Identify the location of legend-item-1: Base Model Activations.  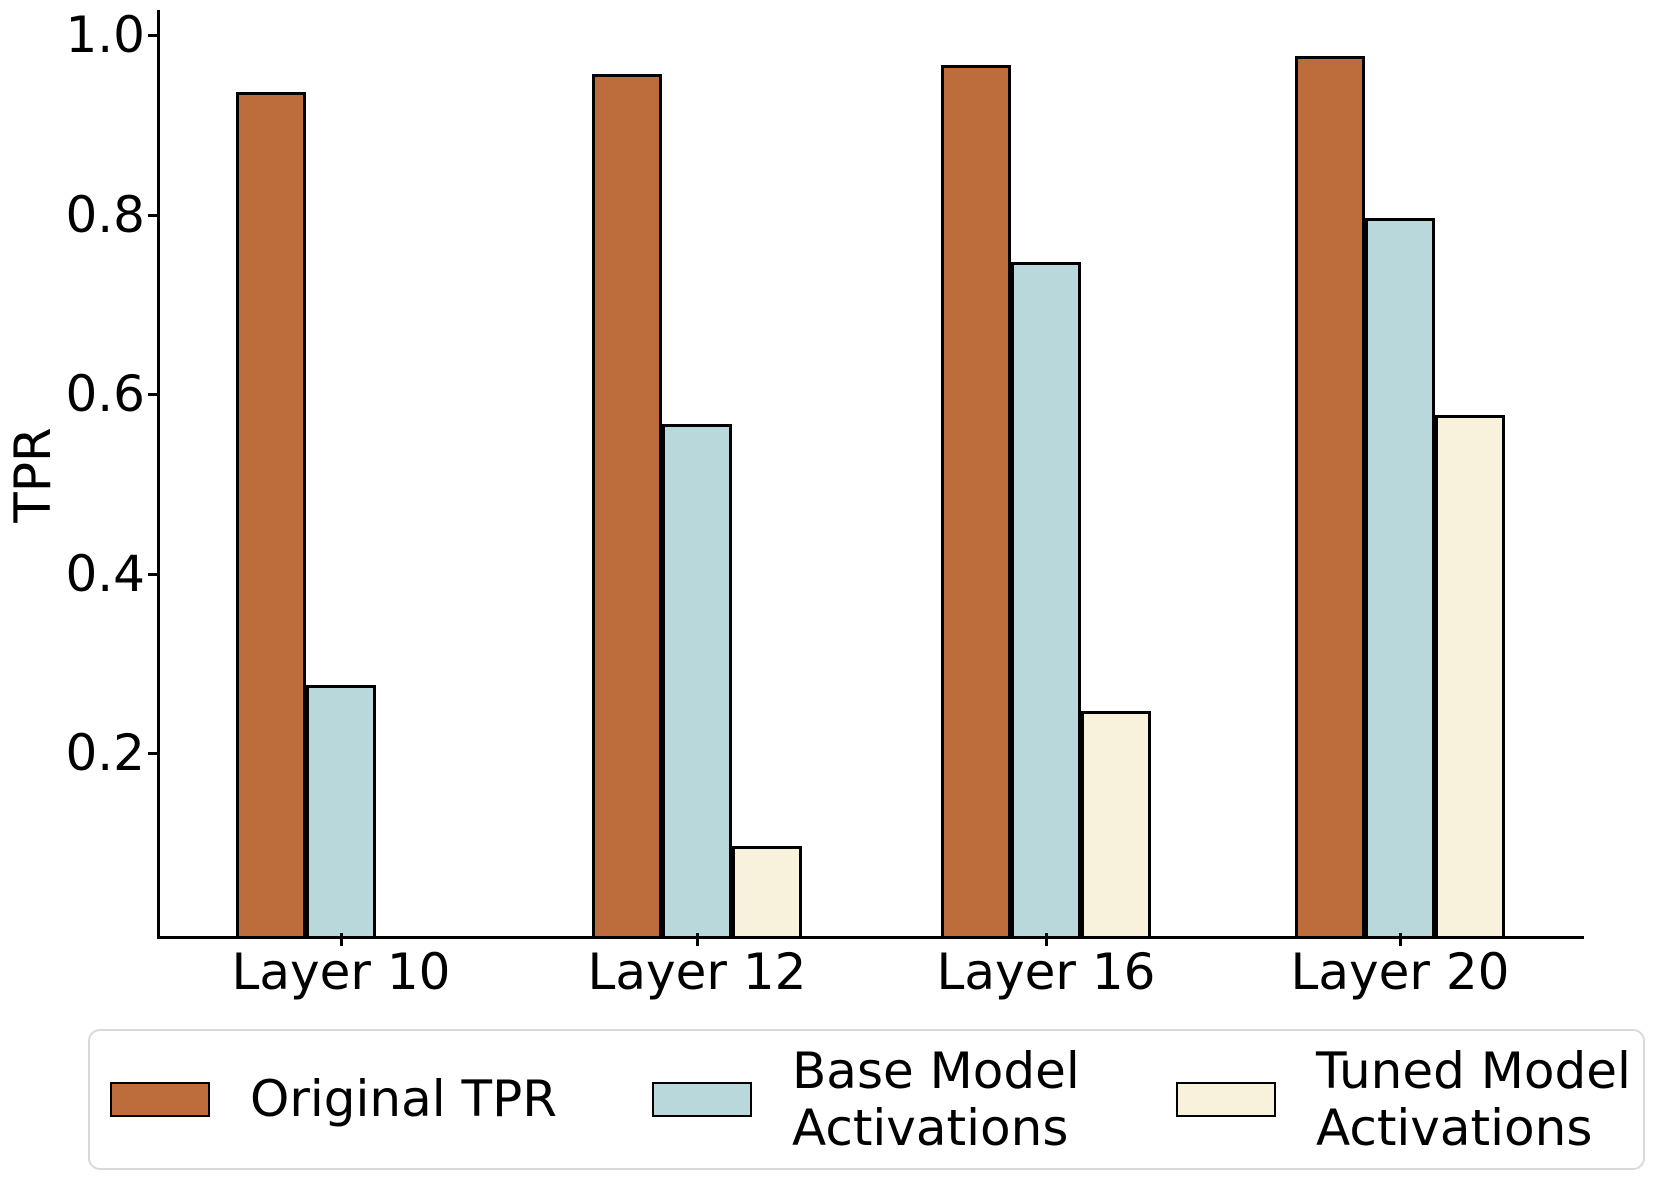
(866, 1099).